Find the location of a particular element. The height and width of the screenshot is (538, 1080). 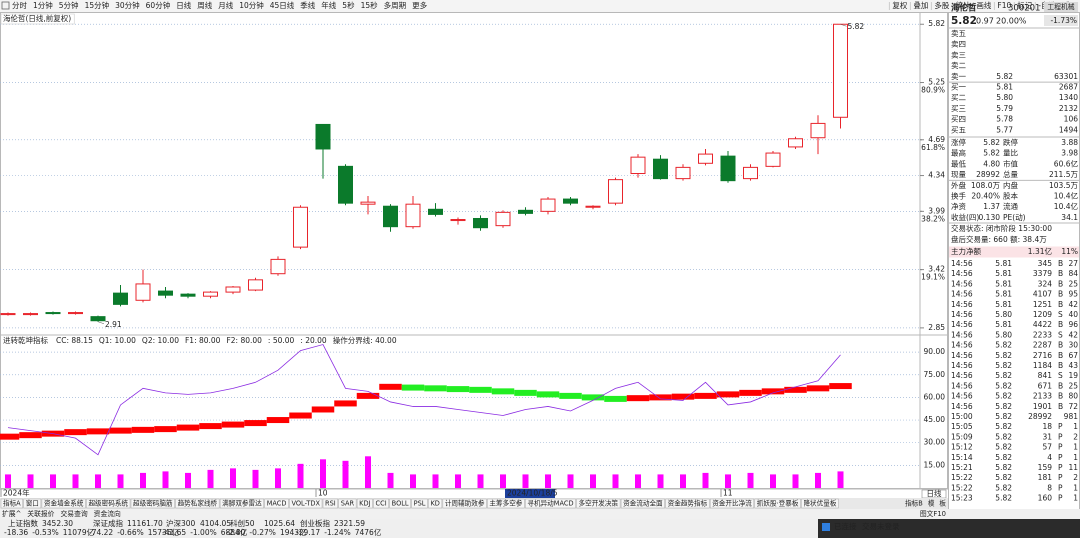

period-tab: 15秒 is located at coordinates (370, 5).